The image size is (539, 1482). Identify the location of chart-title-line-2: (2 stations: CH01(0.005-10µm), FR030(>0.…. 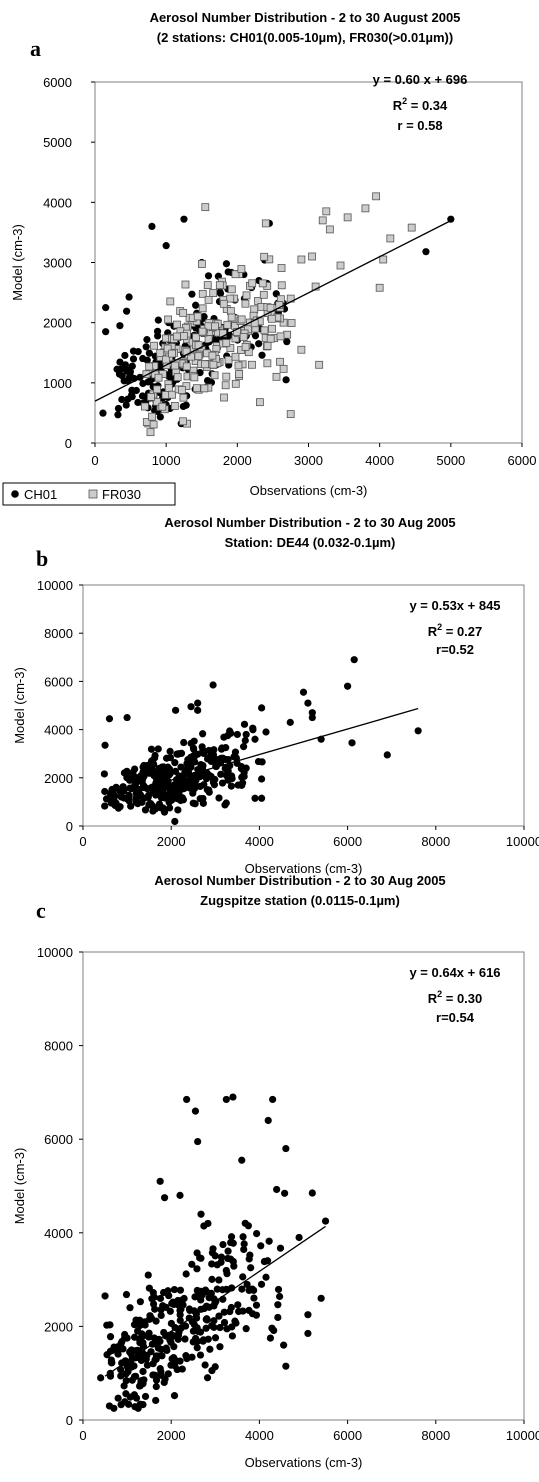
(305, 37).